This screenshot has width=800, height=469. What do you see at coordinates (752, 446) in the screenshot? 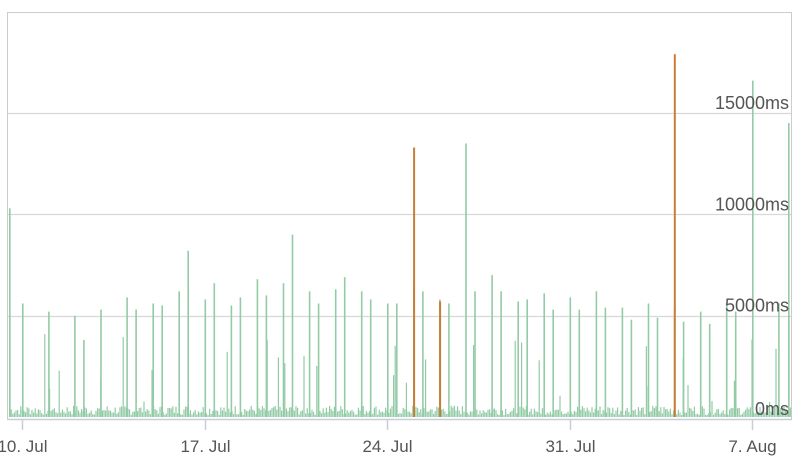
I see `x-tick-label: 7. Aug` at bounding box center [752, 446].